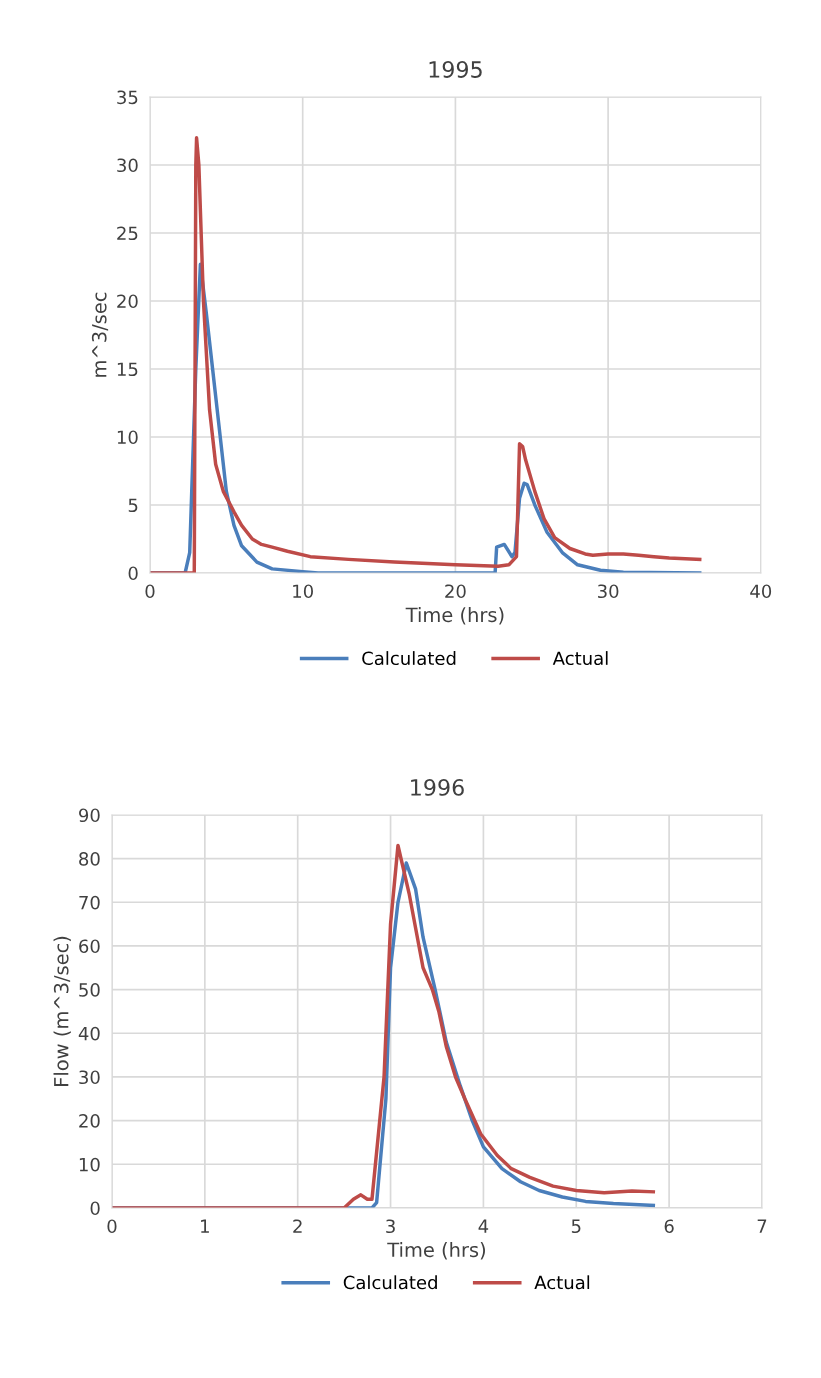 This screenshot has width=821, height=1378. What do you see at coordinates (608, 591) in the screenshot?
I see `x-tick-label: 30` at bounding box center [608, 591].